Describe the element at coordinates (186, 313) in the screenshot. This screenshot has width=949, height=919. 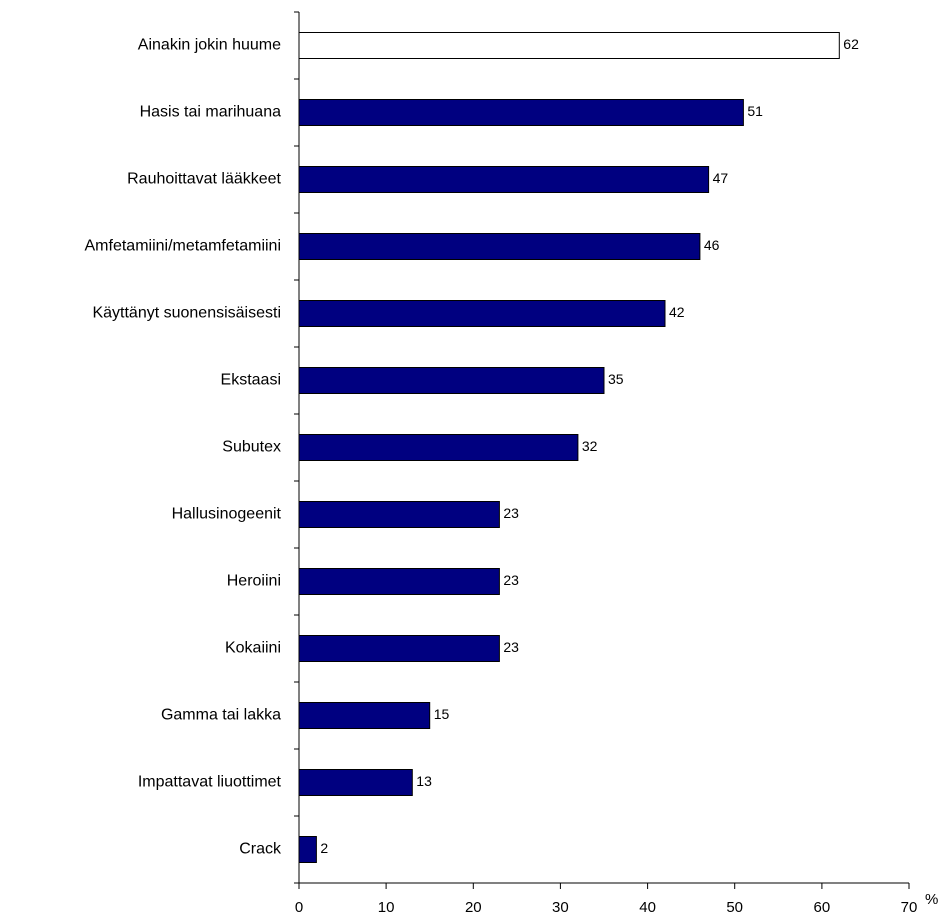
I see `category-label: Käyttänyt suonensisäisesti` at that location.